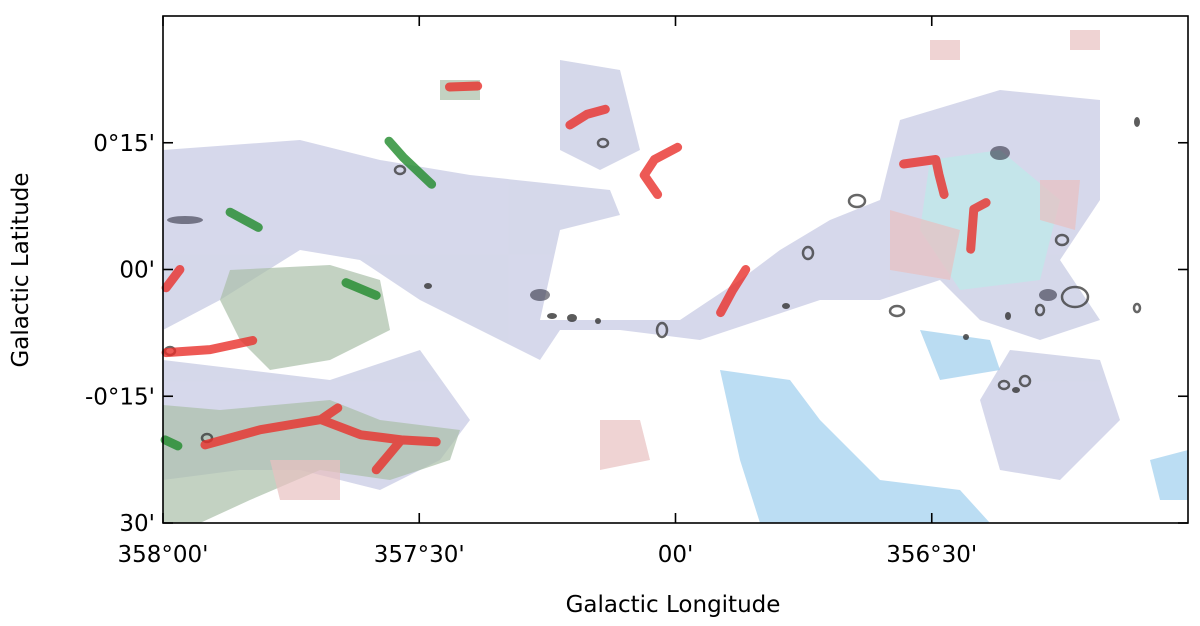 This screenshot has width=1200, height=626. I want to click on y-axis-label: Galactic Latitude, so click(21, 269).